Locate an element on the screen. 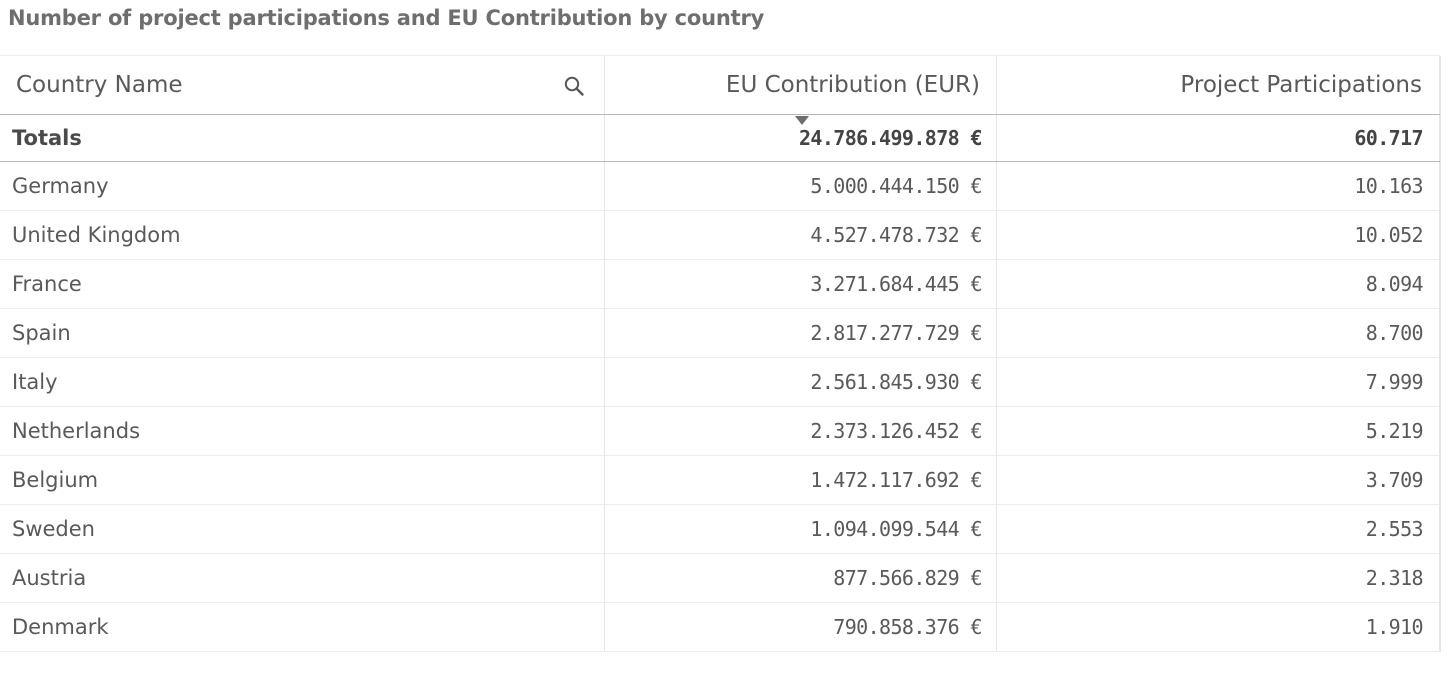  sort-descending-indicator is located at coordinates (802, 120).